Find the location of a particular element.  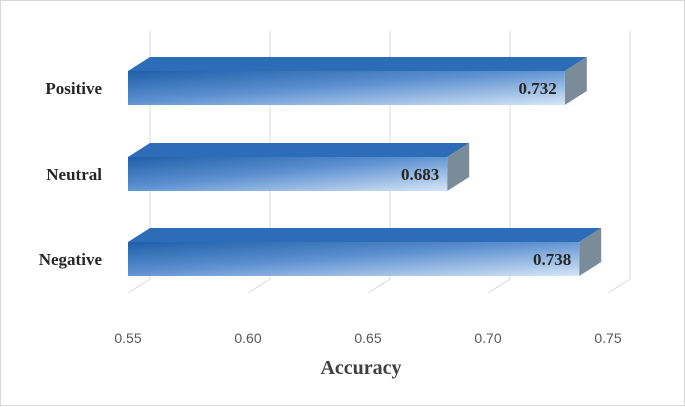

data-label-positive: 0.732 is located at coordinates (538, 88).